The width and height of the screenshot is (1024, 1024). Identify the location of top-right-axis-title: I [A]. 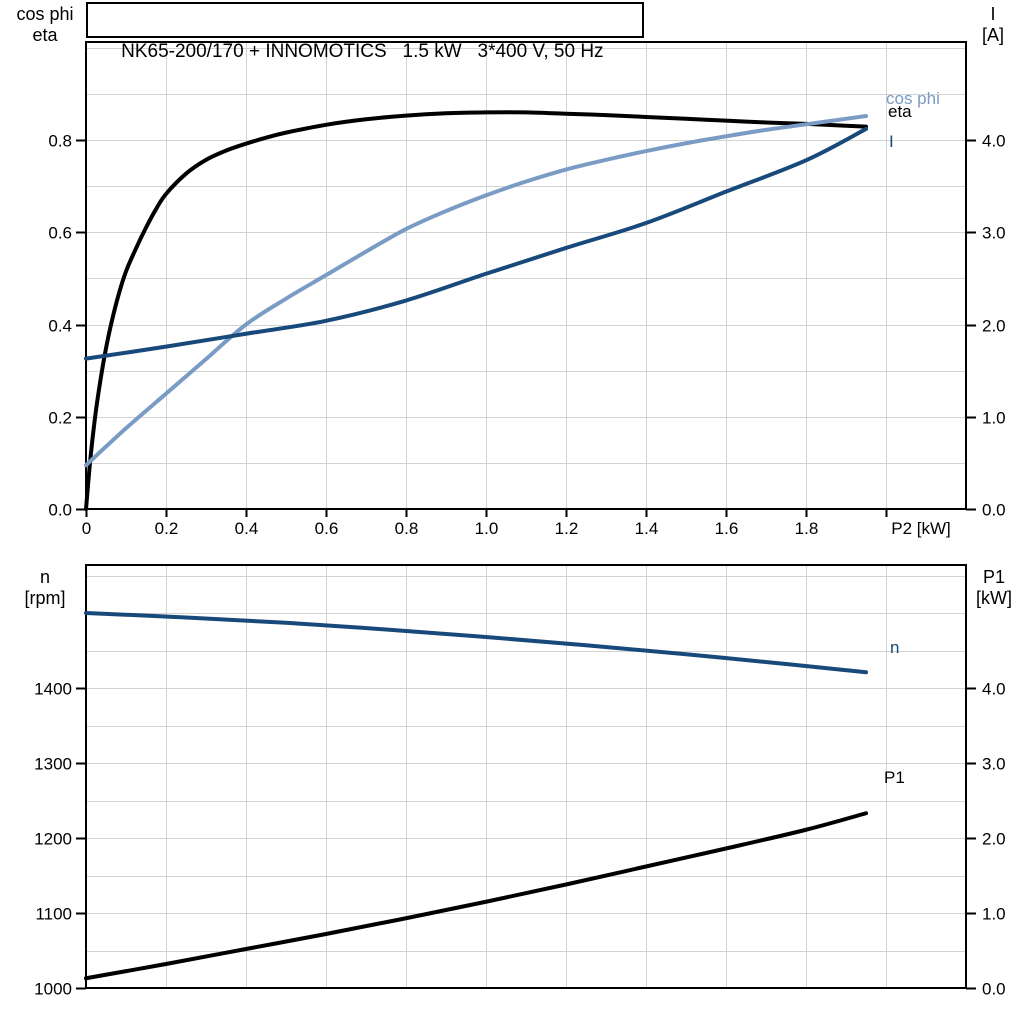
(993, 25).